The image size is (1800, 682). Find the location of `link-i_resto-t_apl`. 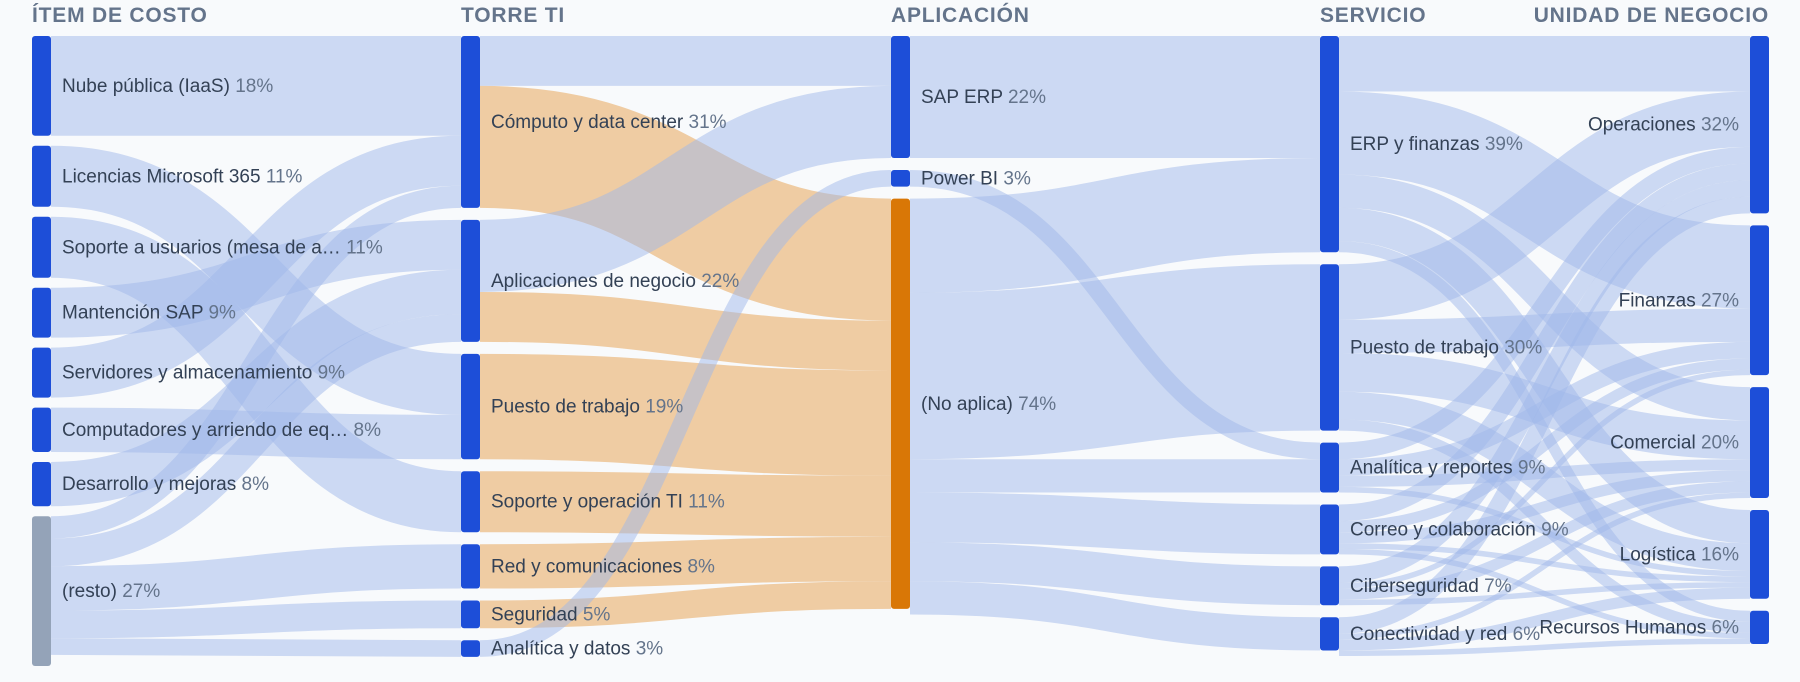

link-i_resto-t_apl is located at coordinates (256, 440).